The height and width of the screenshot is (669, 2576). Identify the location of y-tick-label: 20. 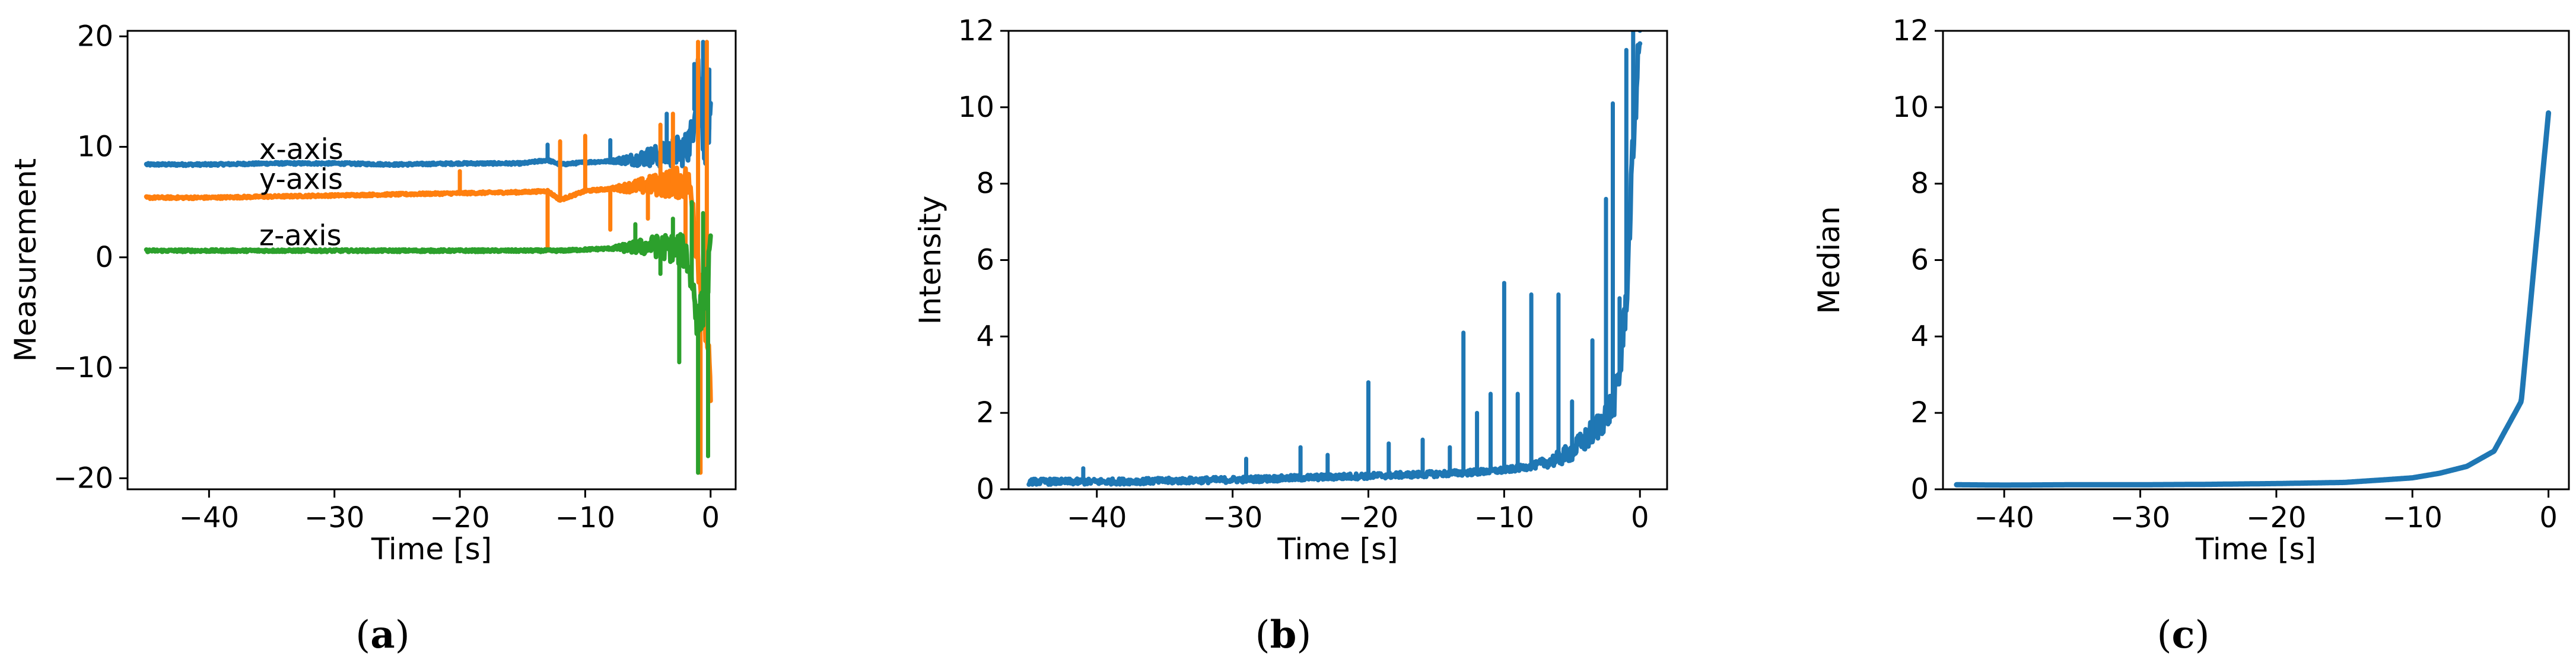
(95, 36).